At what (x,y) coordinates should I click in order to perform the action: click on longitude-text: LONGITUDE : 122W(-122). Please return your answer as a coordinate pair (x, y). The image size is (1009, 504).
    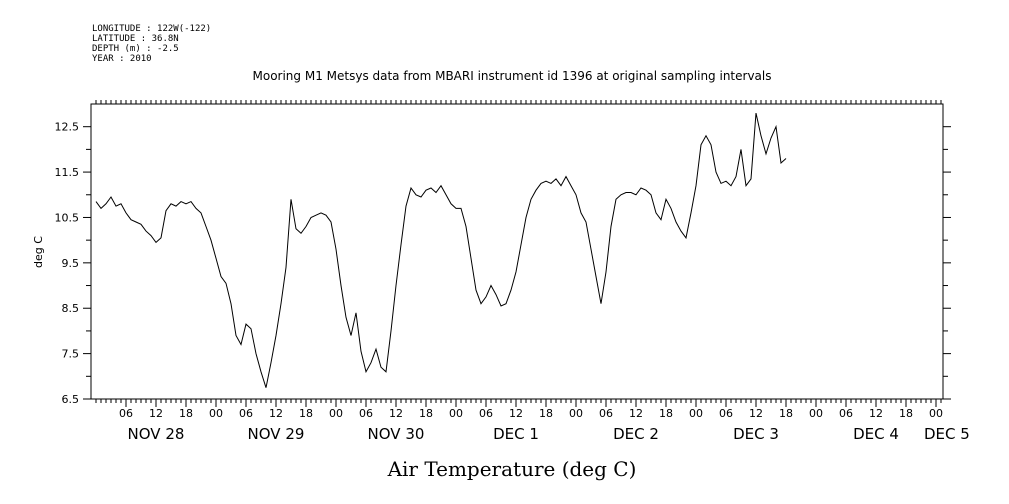
    Looking at the image, I should click on (151, 29).